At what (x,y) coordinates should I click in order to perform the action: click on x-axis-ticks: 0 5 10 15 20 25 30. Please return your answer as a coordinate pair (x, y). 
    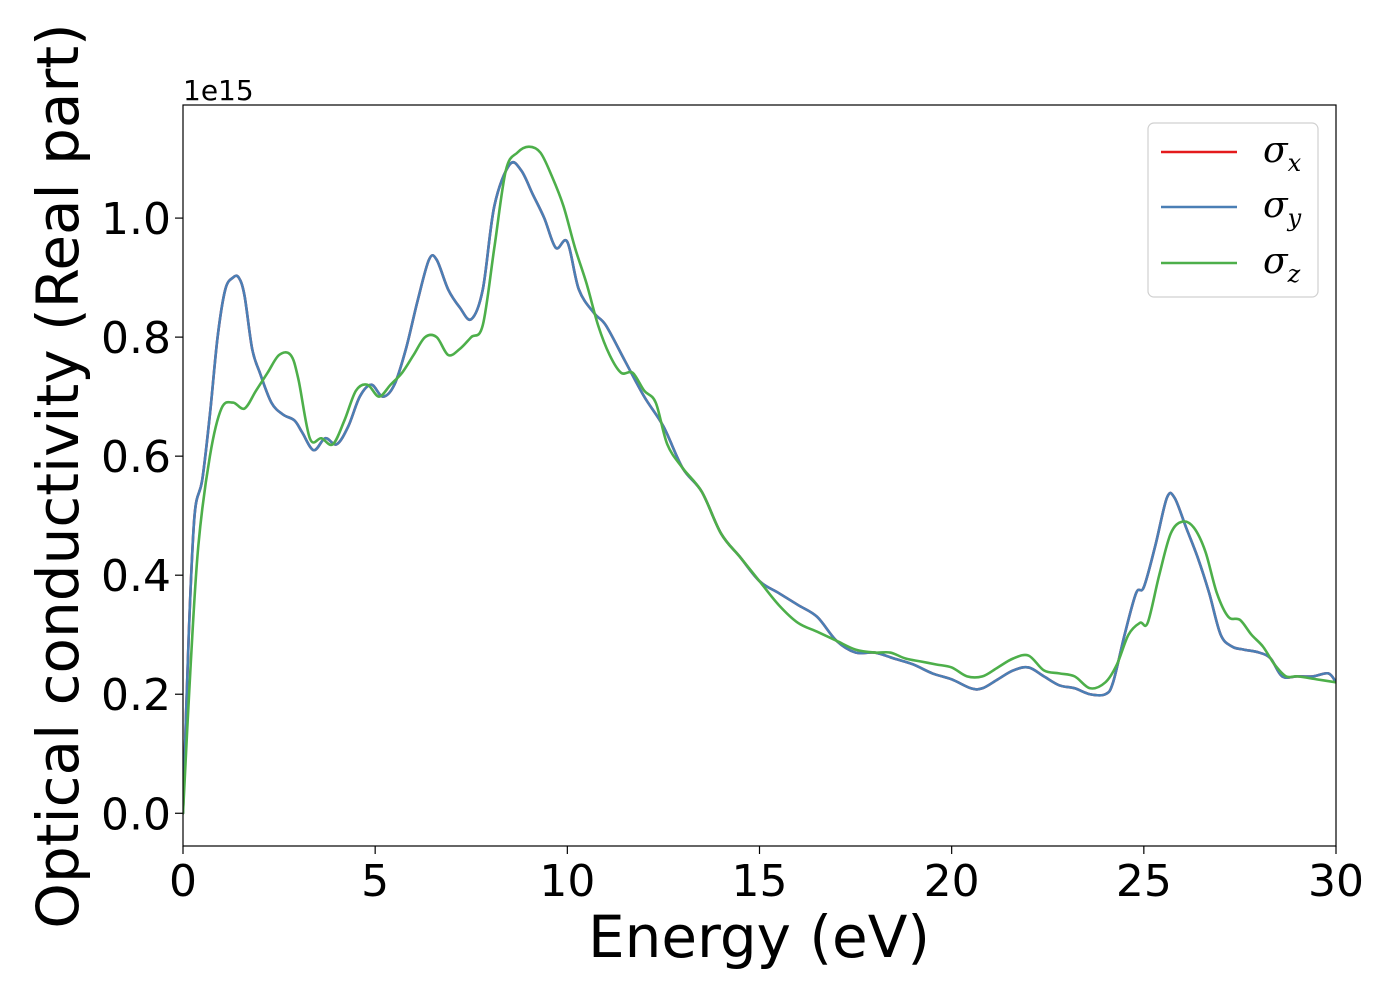
    Looking at the image, I should click on (766, 876).